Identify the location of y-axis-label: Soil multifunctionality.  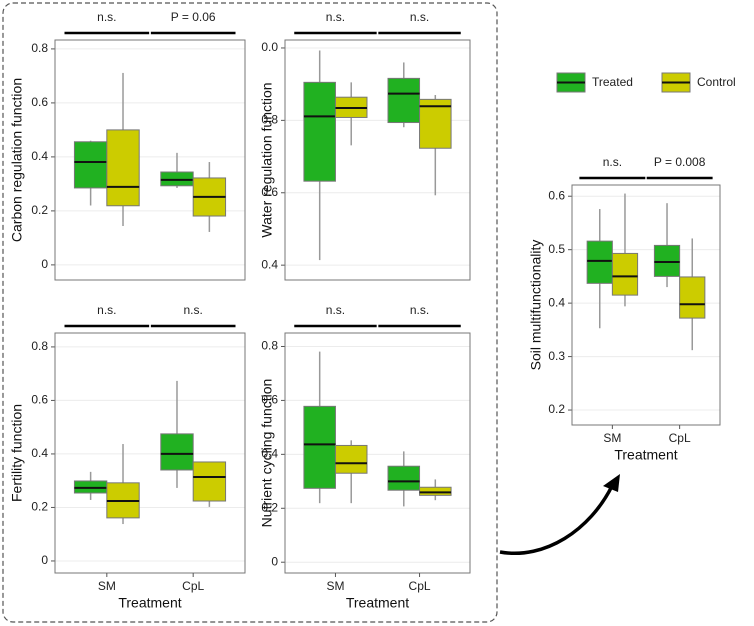
(536, 305).